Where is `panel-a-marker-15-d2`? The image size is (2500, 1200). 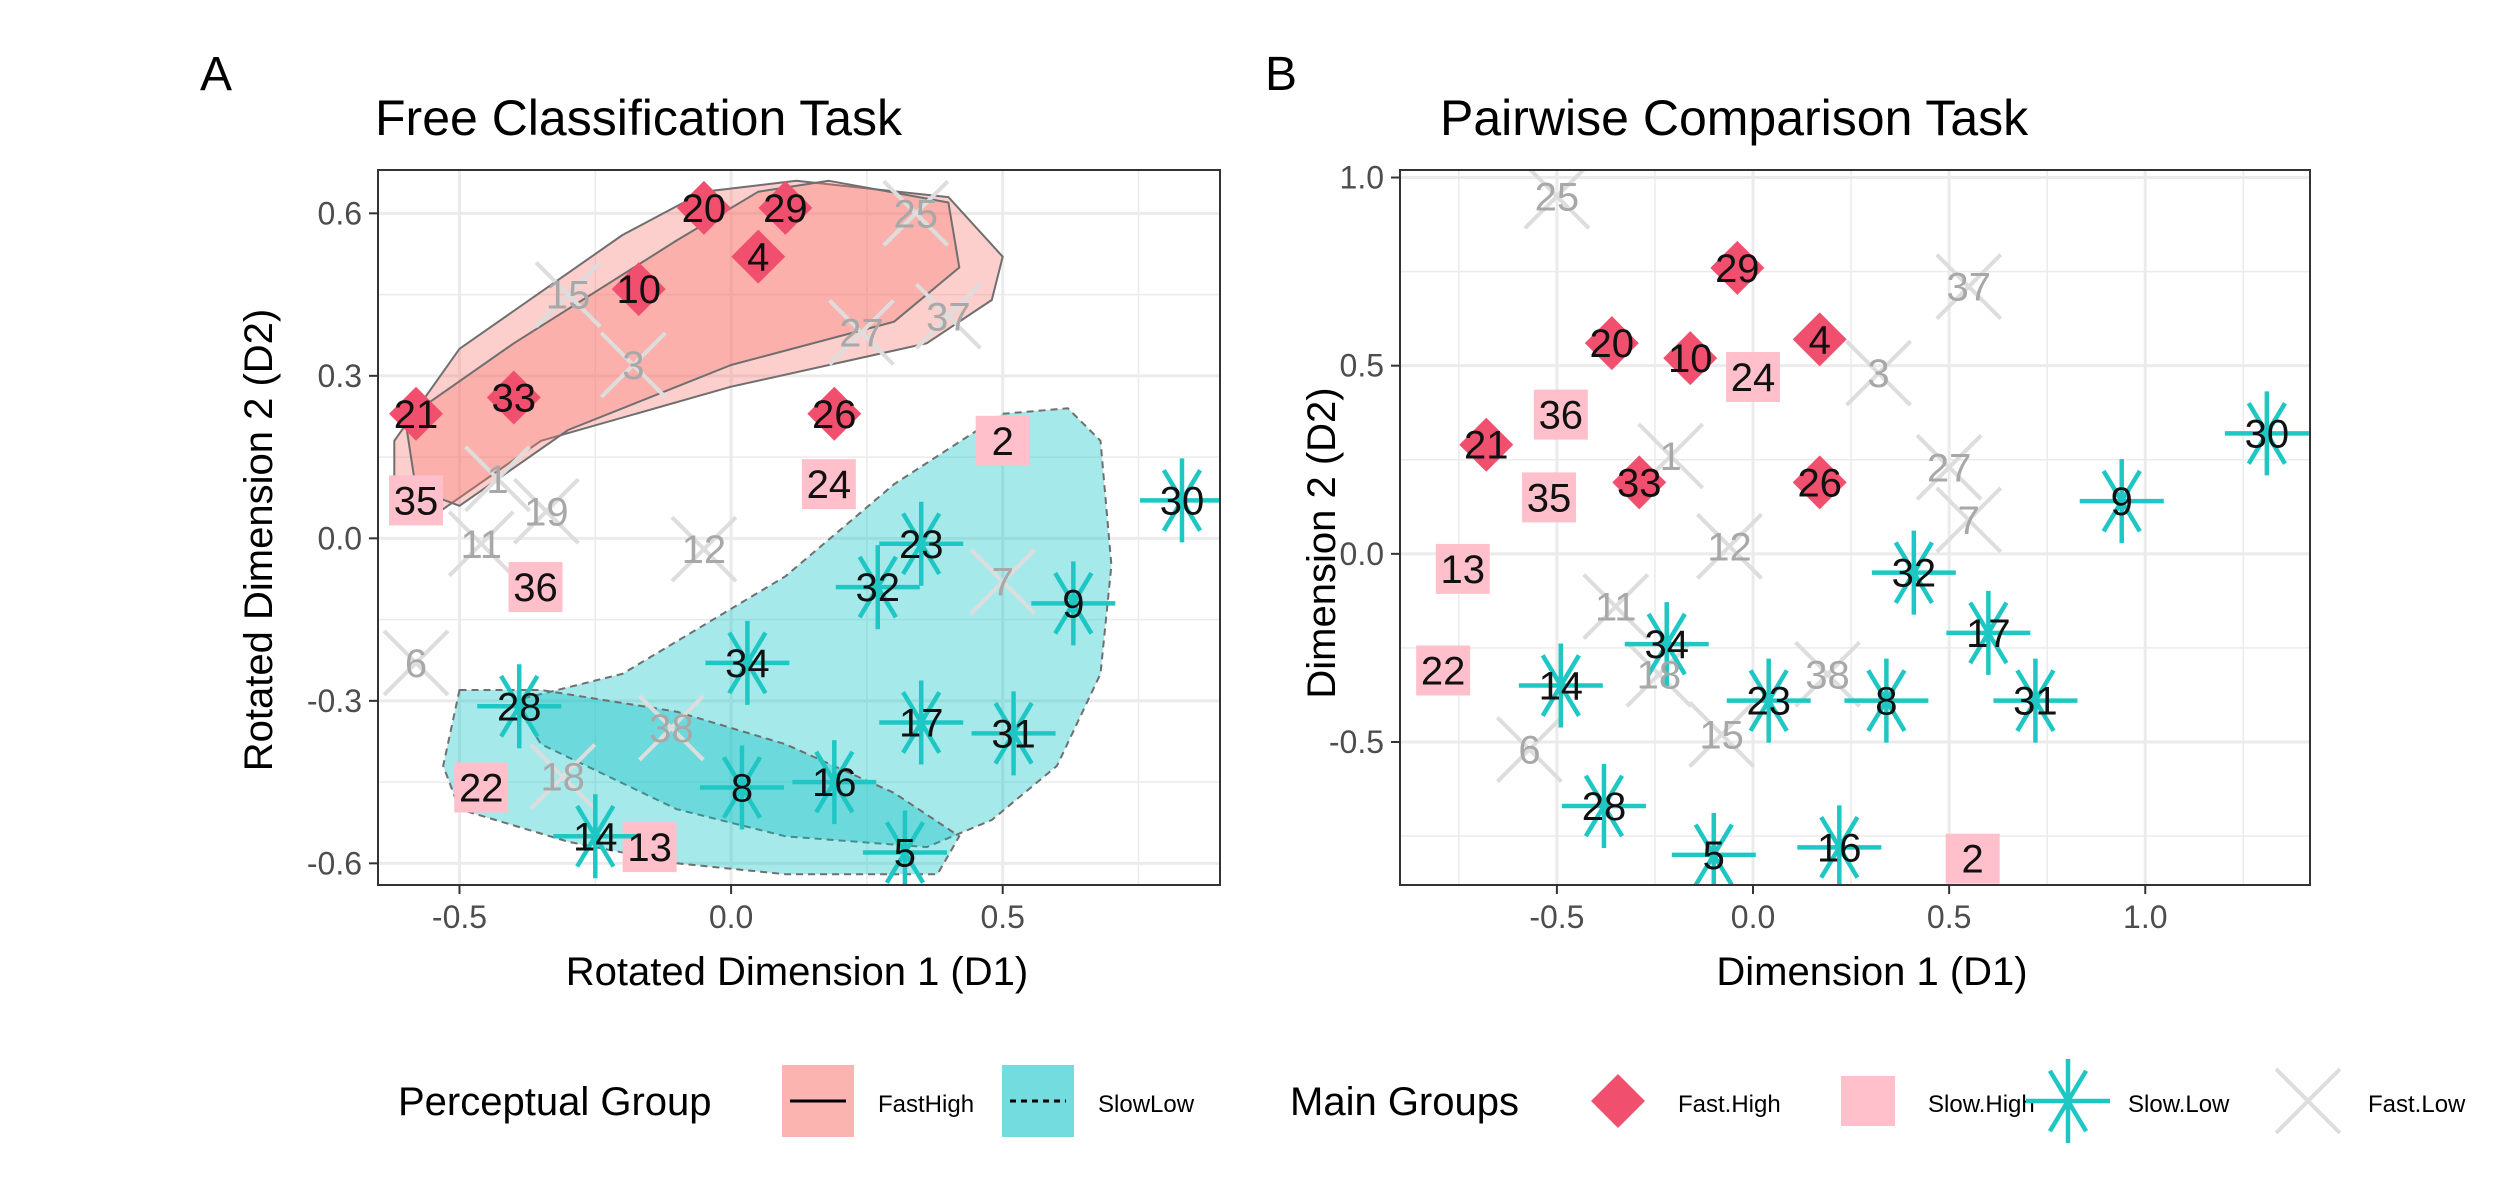
panel-a-marker-15-d2 is located at coordinates (568, 294).